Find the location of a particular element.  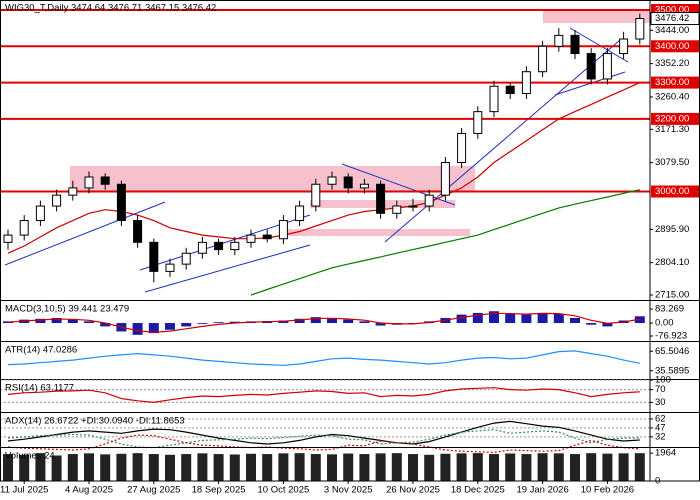

x-tick-label: 10 Oct 2025 is located at coordinates (284, 490).